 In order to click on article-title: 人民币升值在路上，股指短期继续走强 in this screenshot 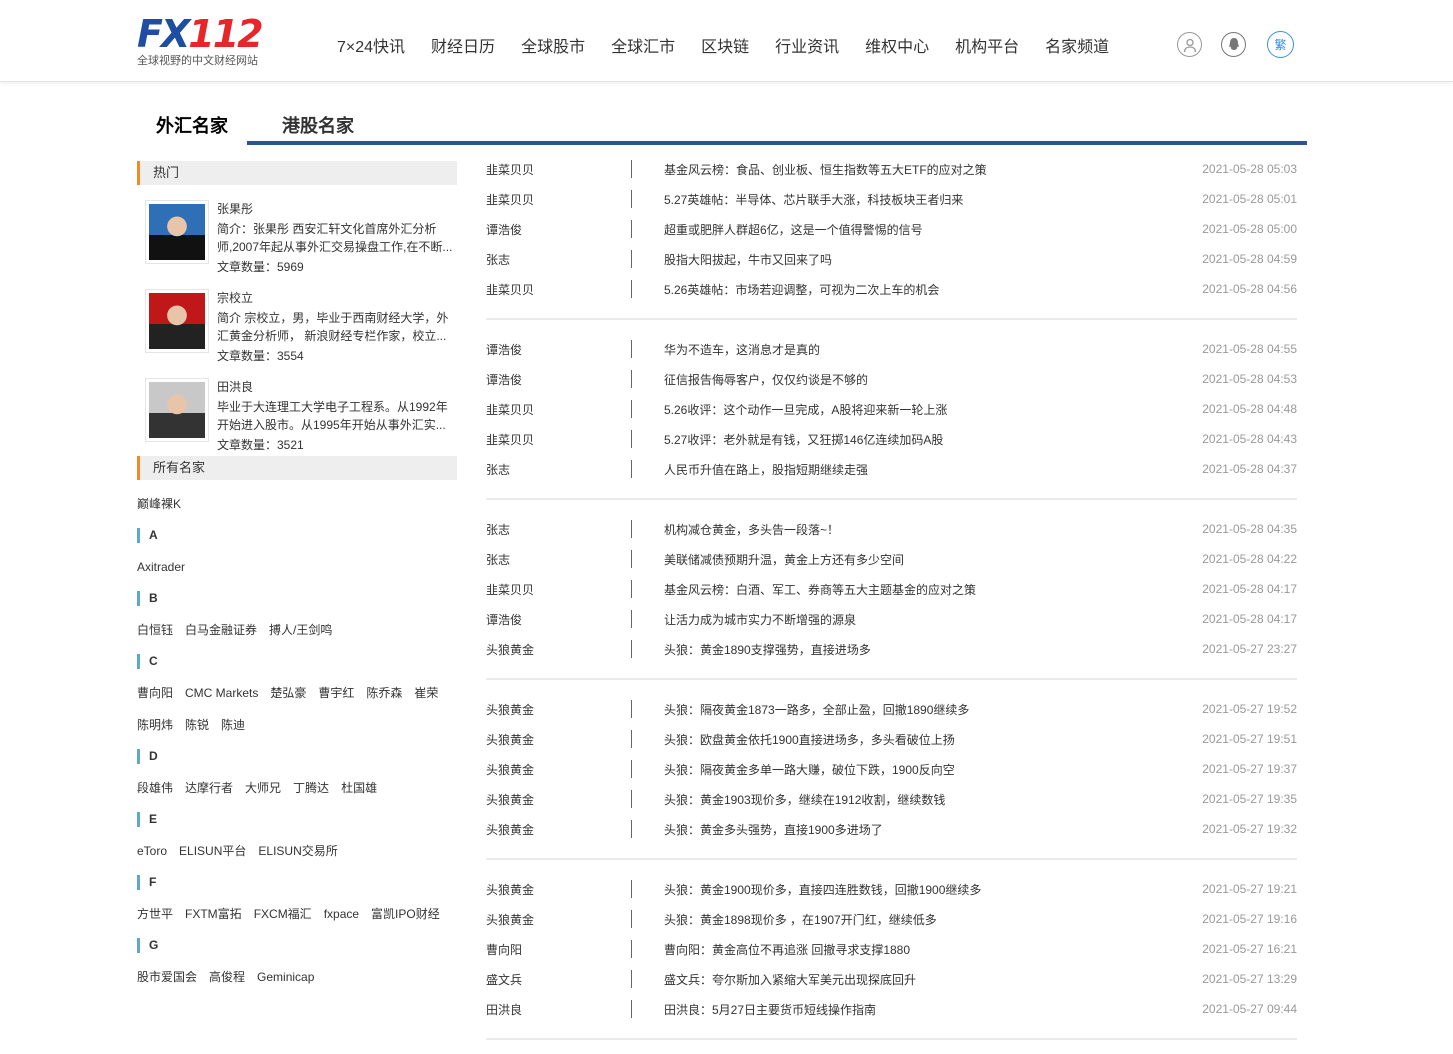, I will do `click(766, 469)`.